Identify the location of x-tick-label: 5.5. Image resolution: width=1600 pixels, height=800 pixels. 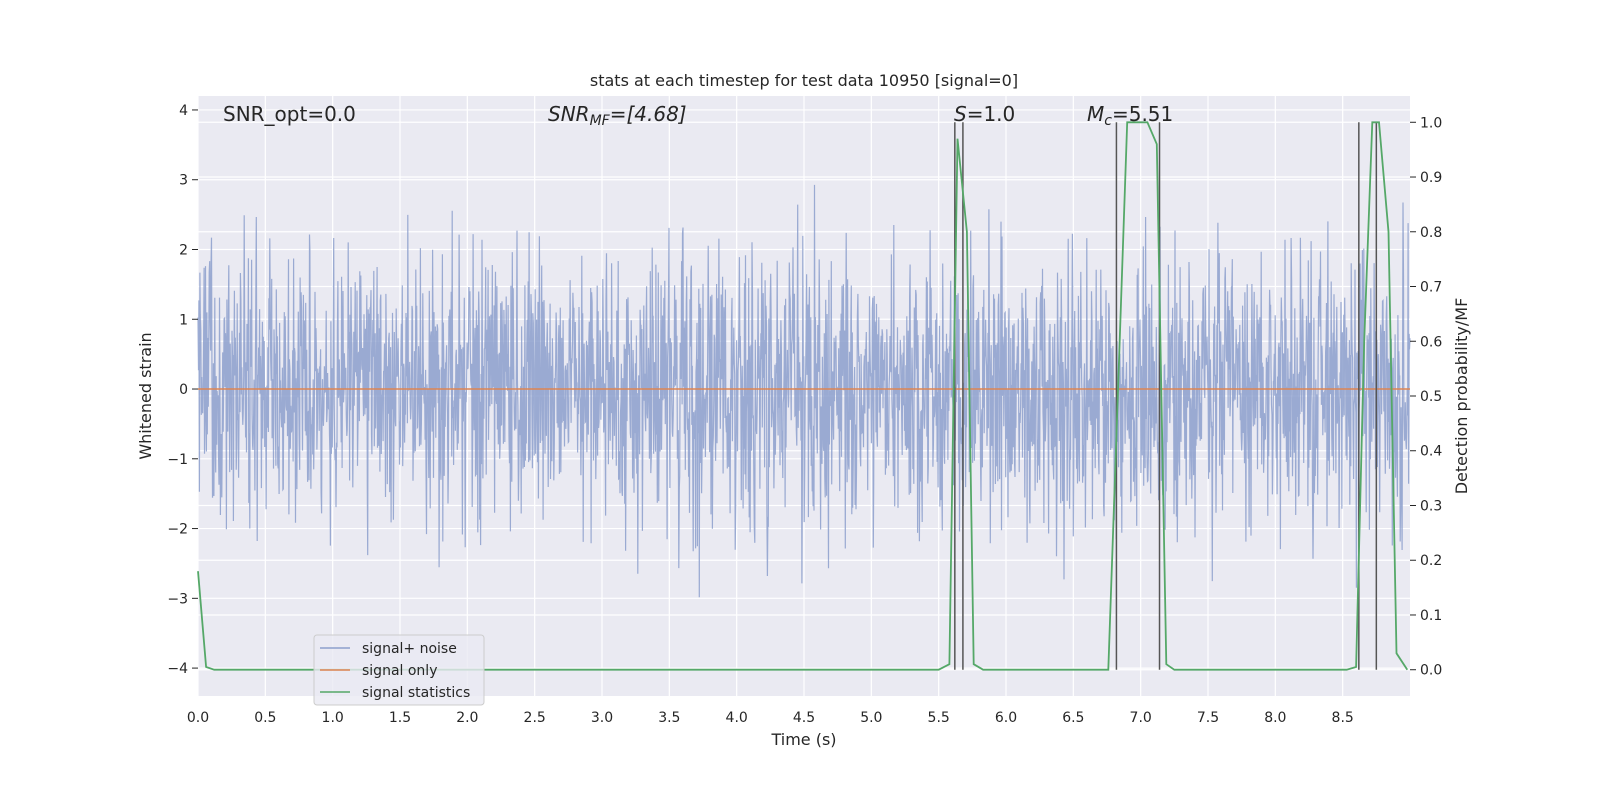
(939, 718).